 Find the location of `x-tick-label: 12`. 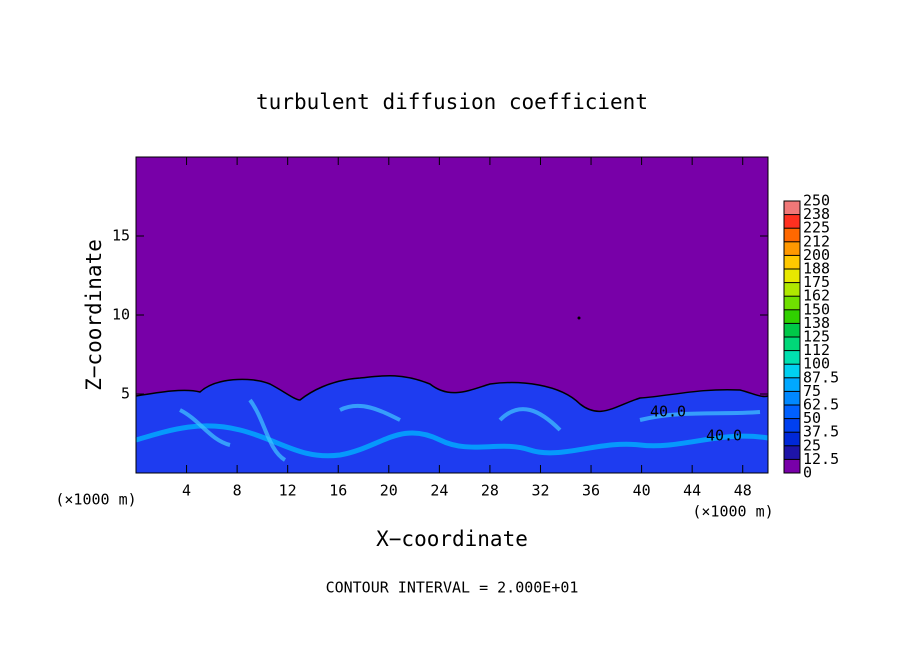

x-tick-label: 12 is located at coordinates (288, 491).